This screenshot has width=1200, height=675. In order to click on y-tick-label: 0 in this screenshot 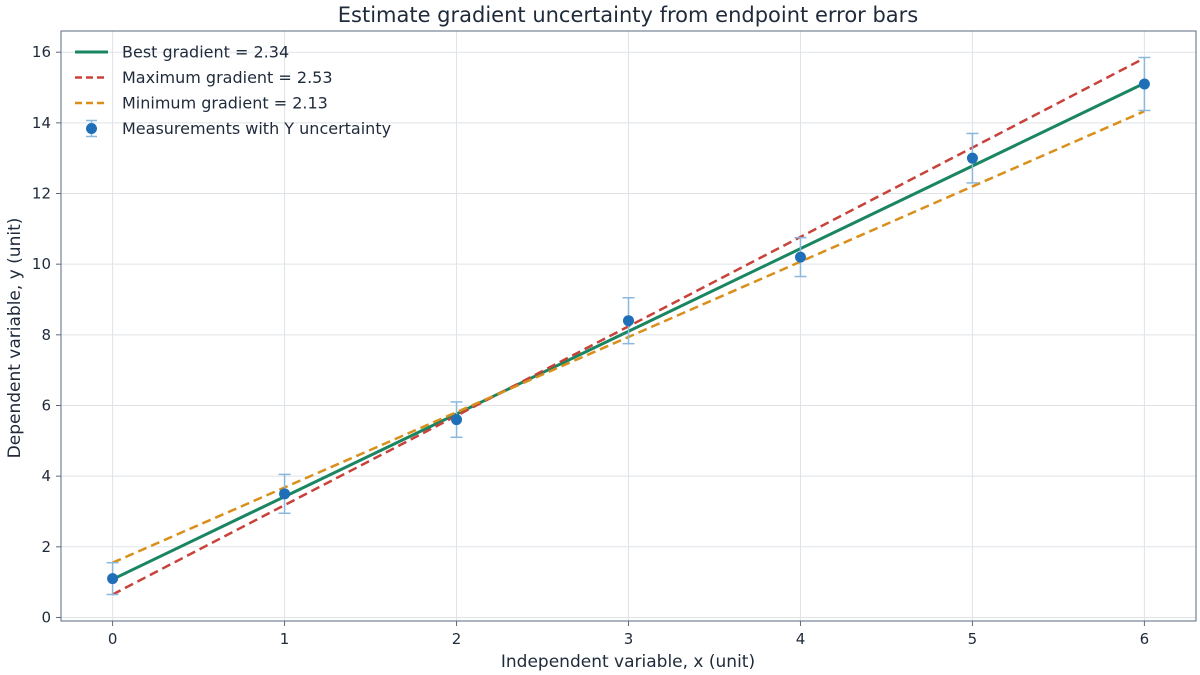, I will do `click(46, 617)`.